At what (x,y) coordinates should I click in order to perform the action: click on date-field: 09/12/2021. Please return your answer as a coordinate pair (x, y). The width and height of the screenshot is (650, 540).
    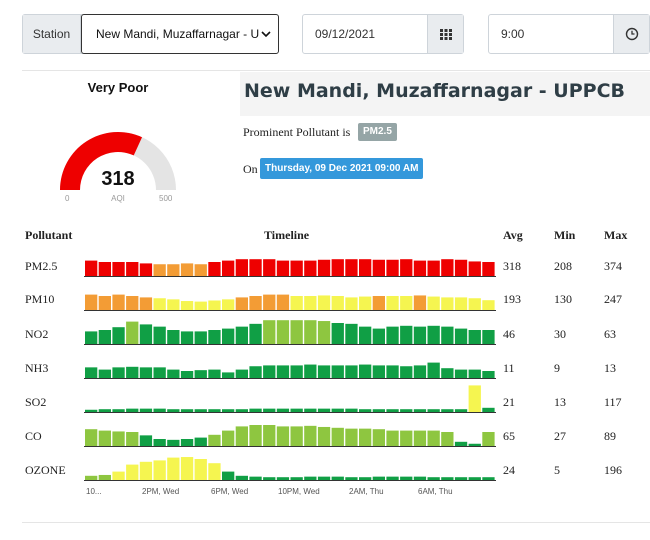
    Looking at the image, I should click on (383, 34).